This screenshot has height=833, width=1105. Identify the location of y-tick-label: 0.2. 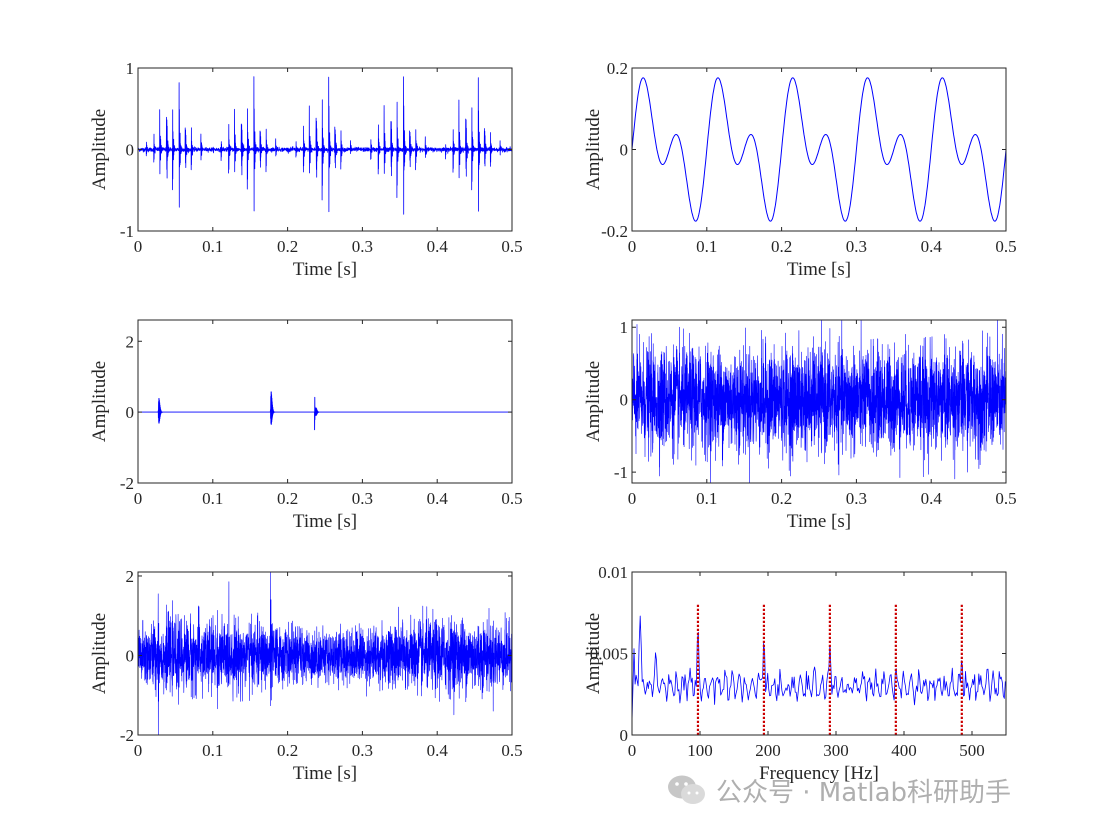
(617, 68).